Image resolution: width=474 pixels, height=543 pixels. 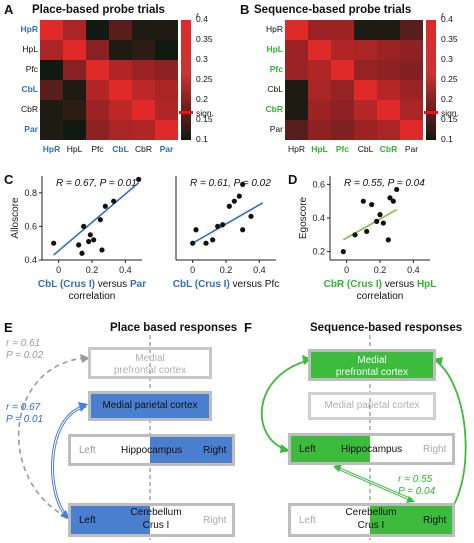 What do you see at coordinates (380, 284) in the screenshot?
I see `x-axis-label: CbR (Crus I) versus HpL` at bounding box center [380, 284].